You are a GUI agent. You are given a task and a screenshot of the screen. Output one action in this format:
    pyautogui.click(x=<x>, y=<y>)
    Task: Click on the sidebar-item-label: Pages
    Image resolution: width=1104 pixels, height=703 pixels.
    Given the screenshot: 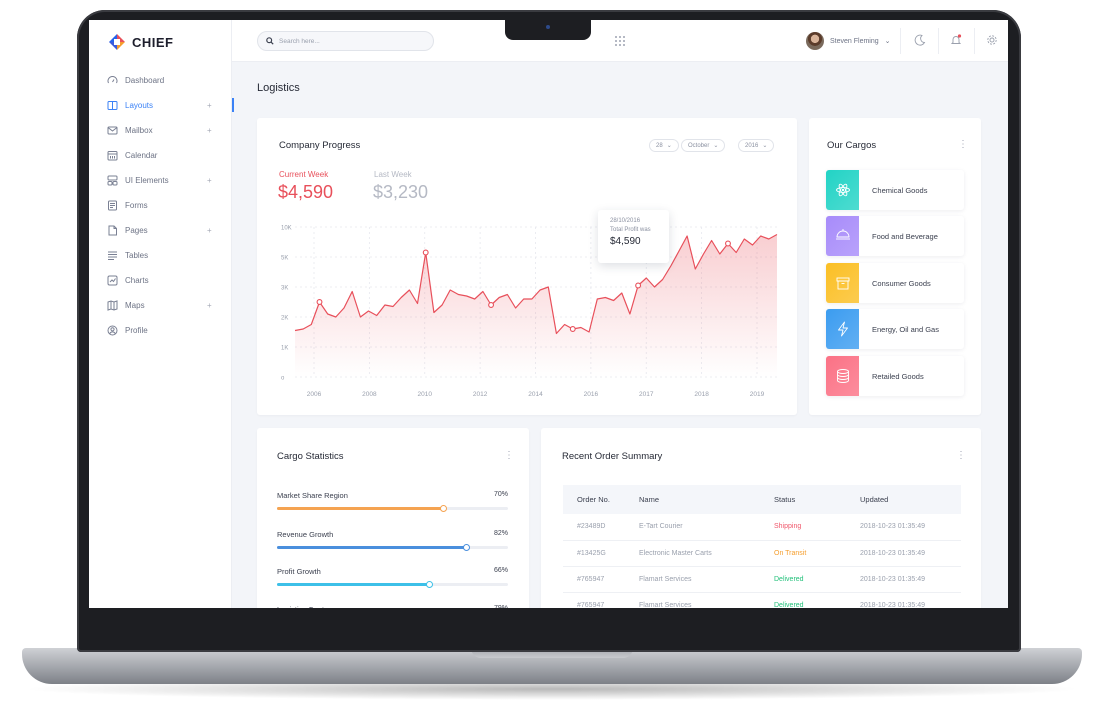 What is the action you would take?
    pyautogui.click(x=136, y=230)
    